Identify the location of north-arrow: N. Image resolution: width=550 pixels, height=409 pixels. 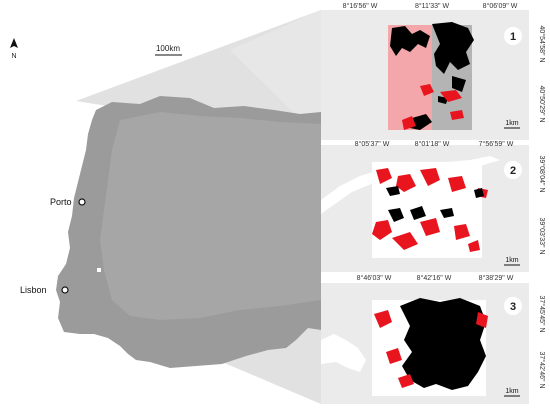
(14, 49).